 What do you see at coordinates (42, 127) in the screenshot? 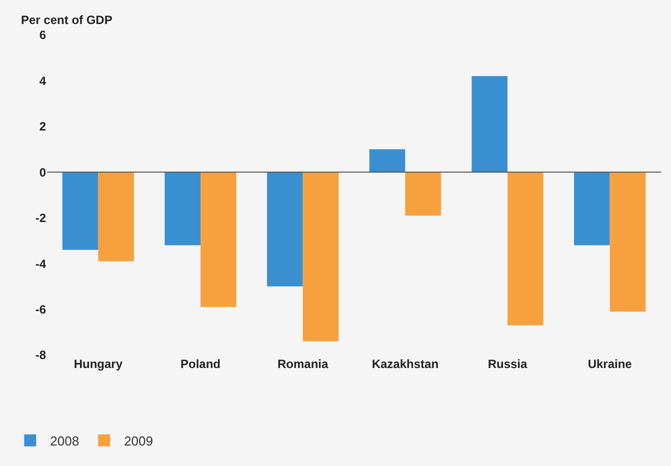
I see `y-tick-label: 2` at bounding box center [42, 127].